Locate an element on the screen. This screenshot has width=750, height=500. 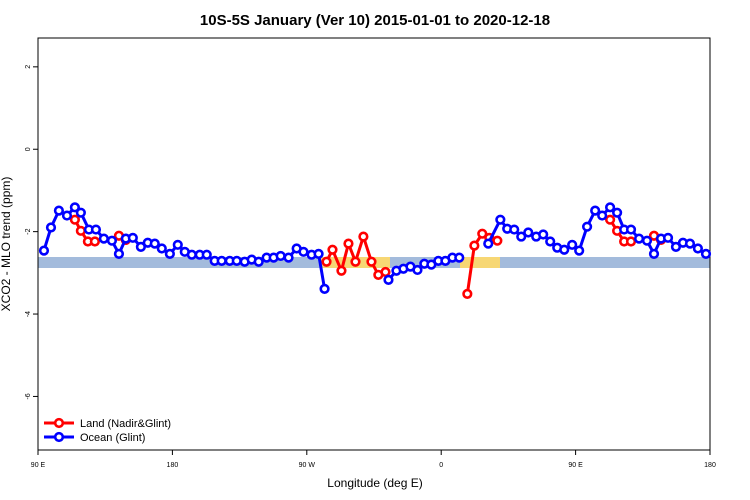
legend-label: Ocean (Glint) is located at coordinates (112, 438).